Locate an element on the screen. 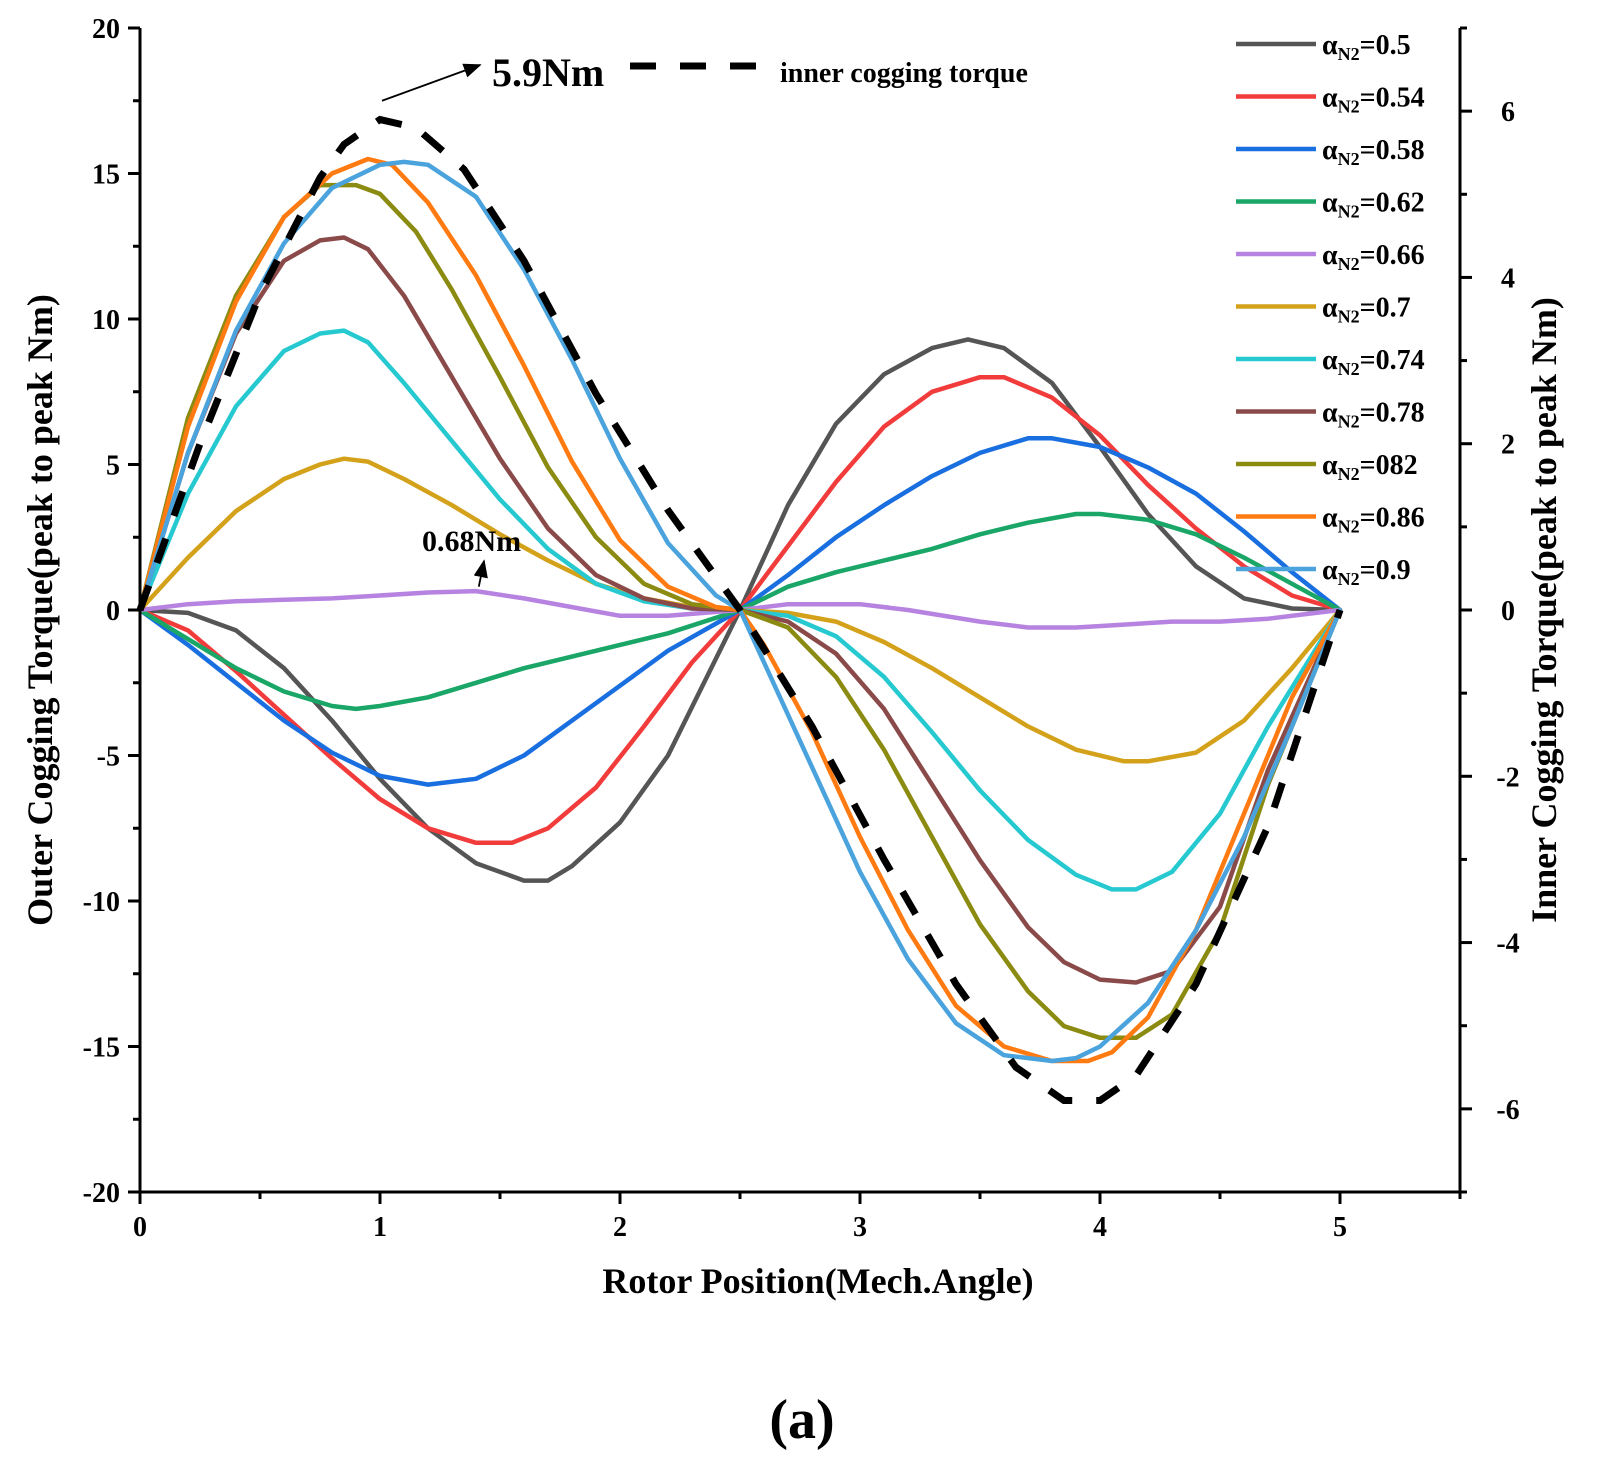 This screenshot has height=1465, width=1604. legend-label-5: αN2=0.66 is located at coordinates (1373, 257).